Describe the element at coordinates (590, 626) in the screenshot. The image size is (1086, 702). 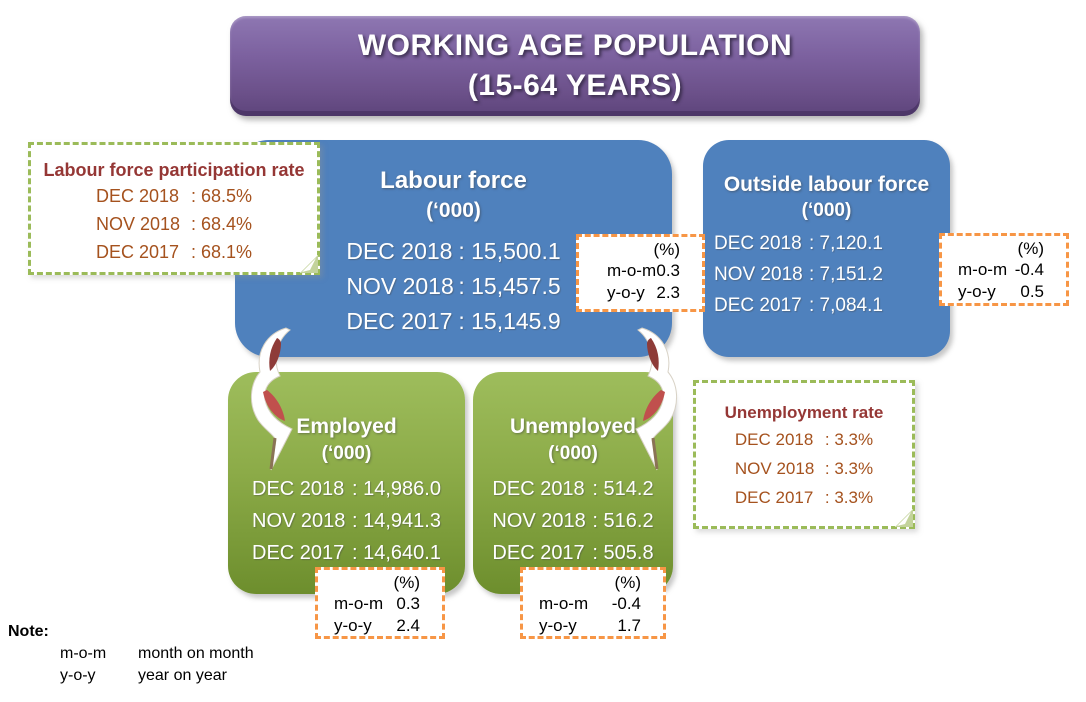
I see `pct-row: y-o-y 1.7` at that location.